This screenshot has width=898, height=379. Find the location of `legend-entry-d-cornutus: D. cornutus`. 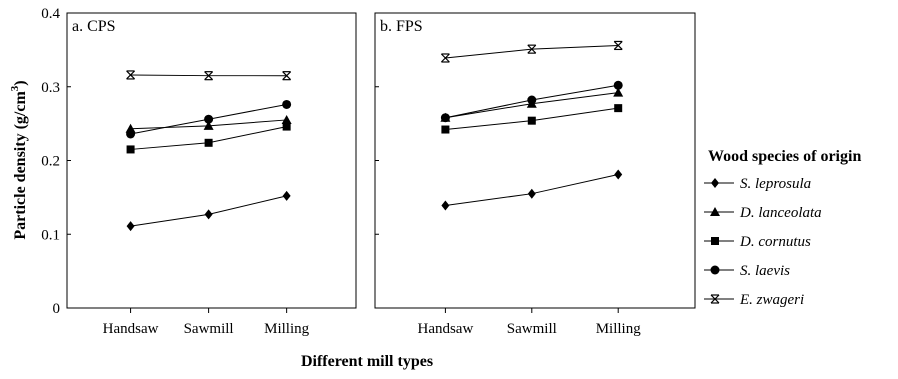

legend-entry-d-cornutus: D. cornutus is located at coordinates (757, 242).